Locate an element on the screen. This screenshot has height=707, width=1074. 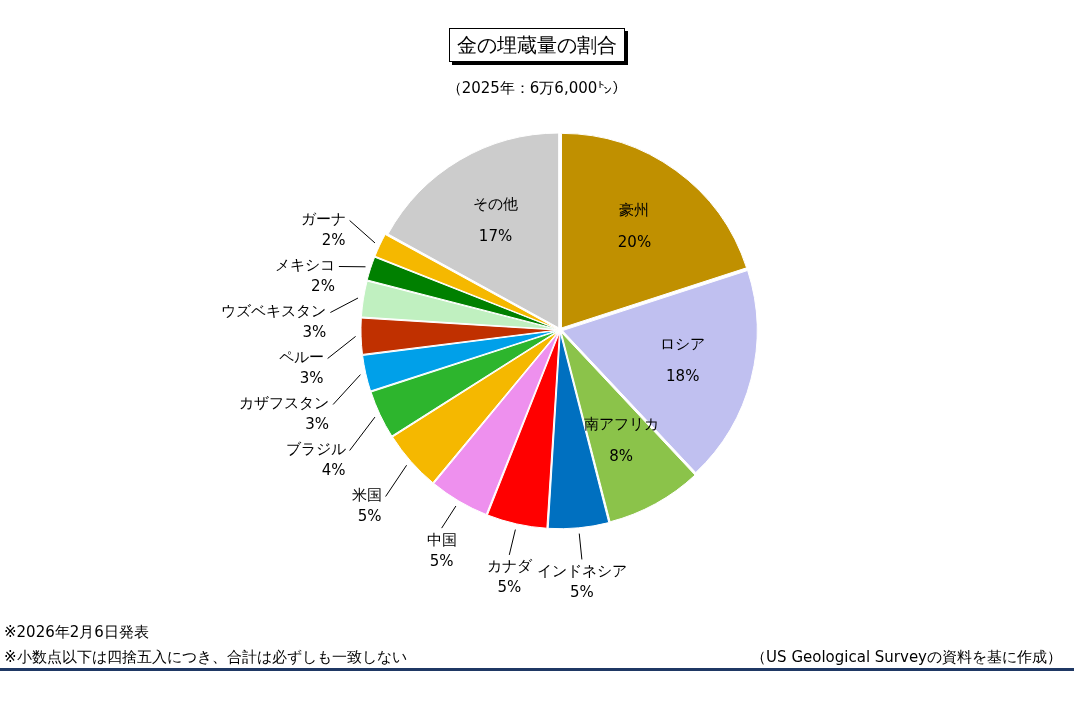
slice-label: インドネシア is located at coordinates (581, 570).